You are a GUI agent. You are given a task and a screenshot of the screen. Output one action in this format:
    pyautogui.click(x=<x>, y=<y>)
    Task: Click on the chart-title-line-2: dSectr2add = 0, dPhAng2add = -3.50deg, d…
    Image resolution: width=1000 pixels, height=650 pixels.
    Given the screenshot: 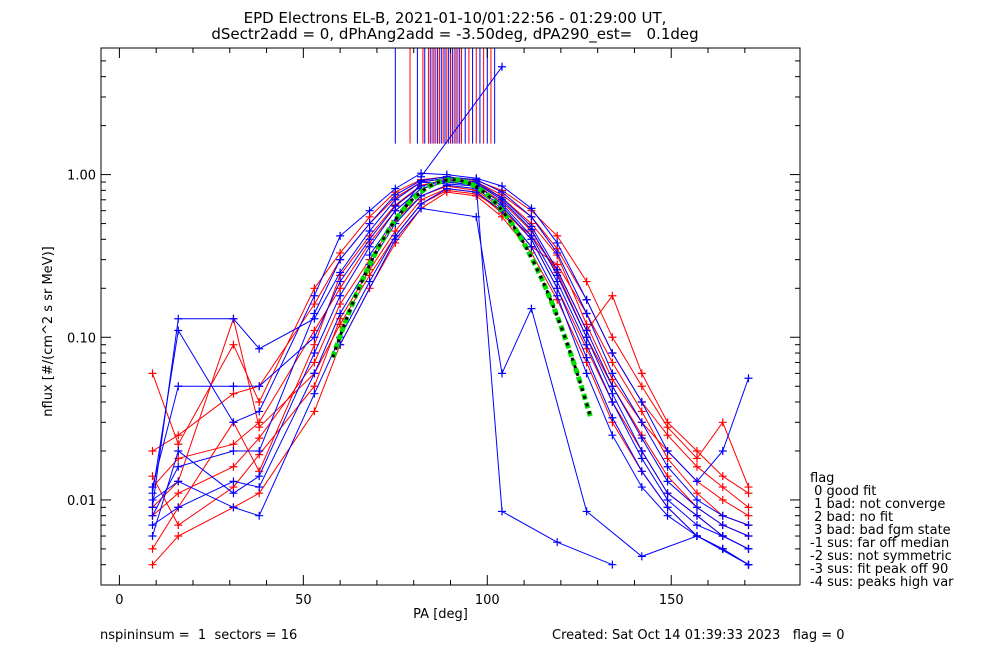 What is the action you would take?
    pyautogui.click(x=455, y=34)
    